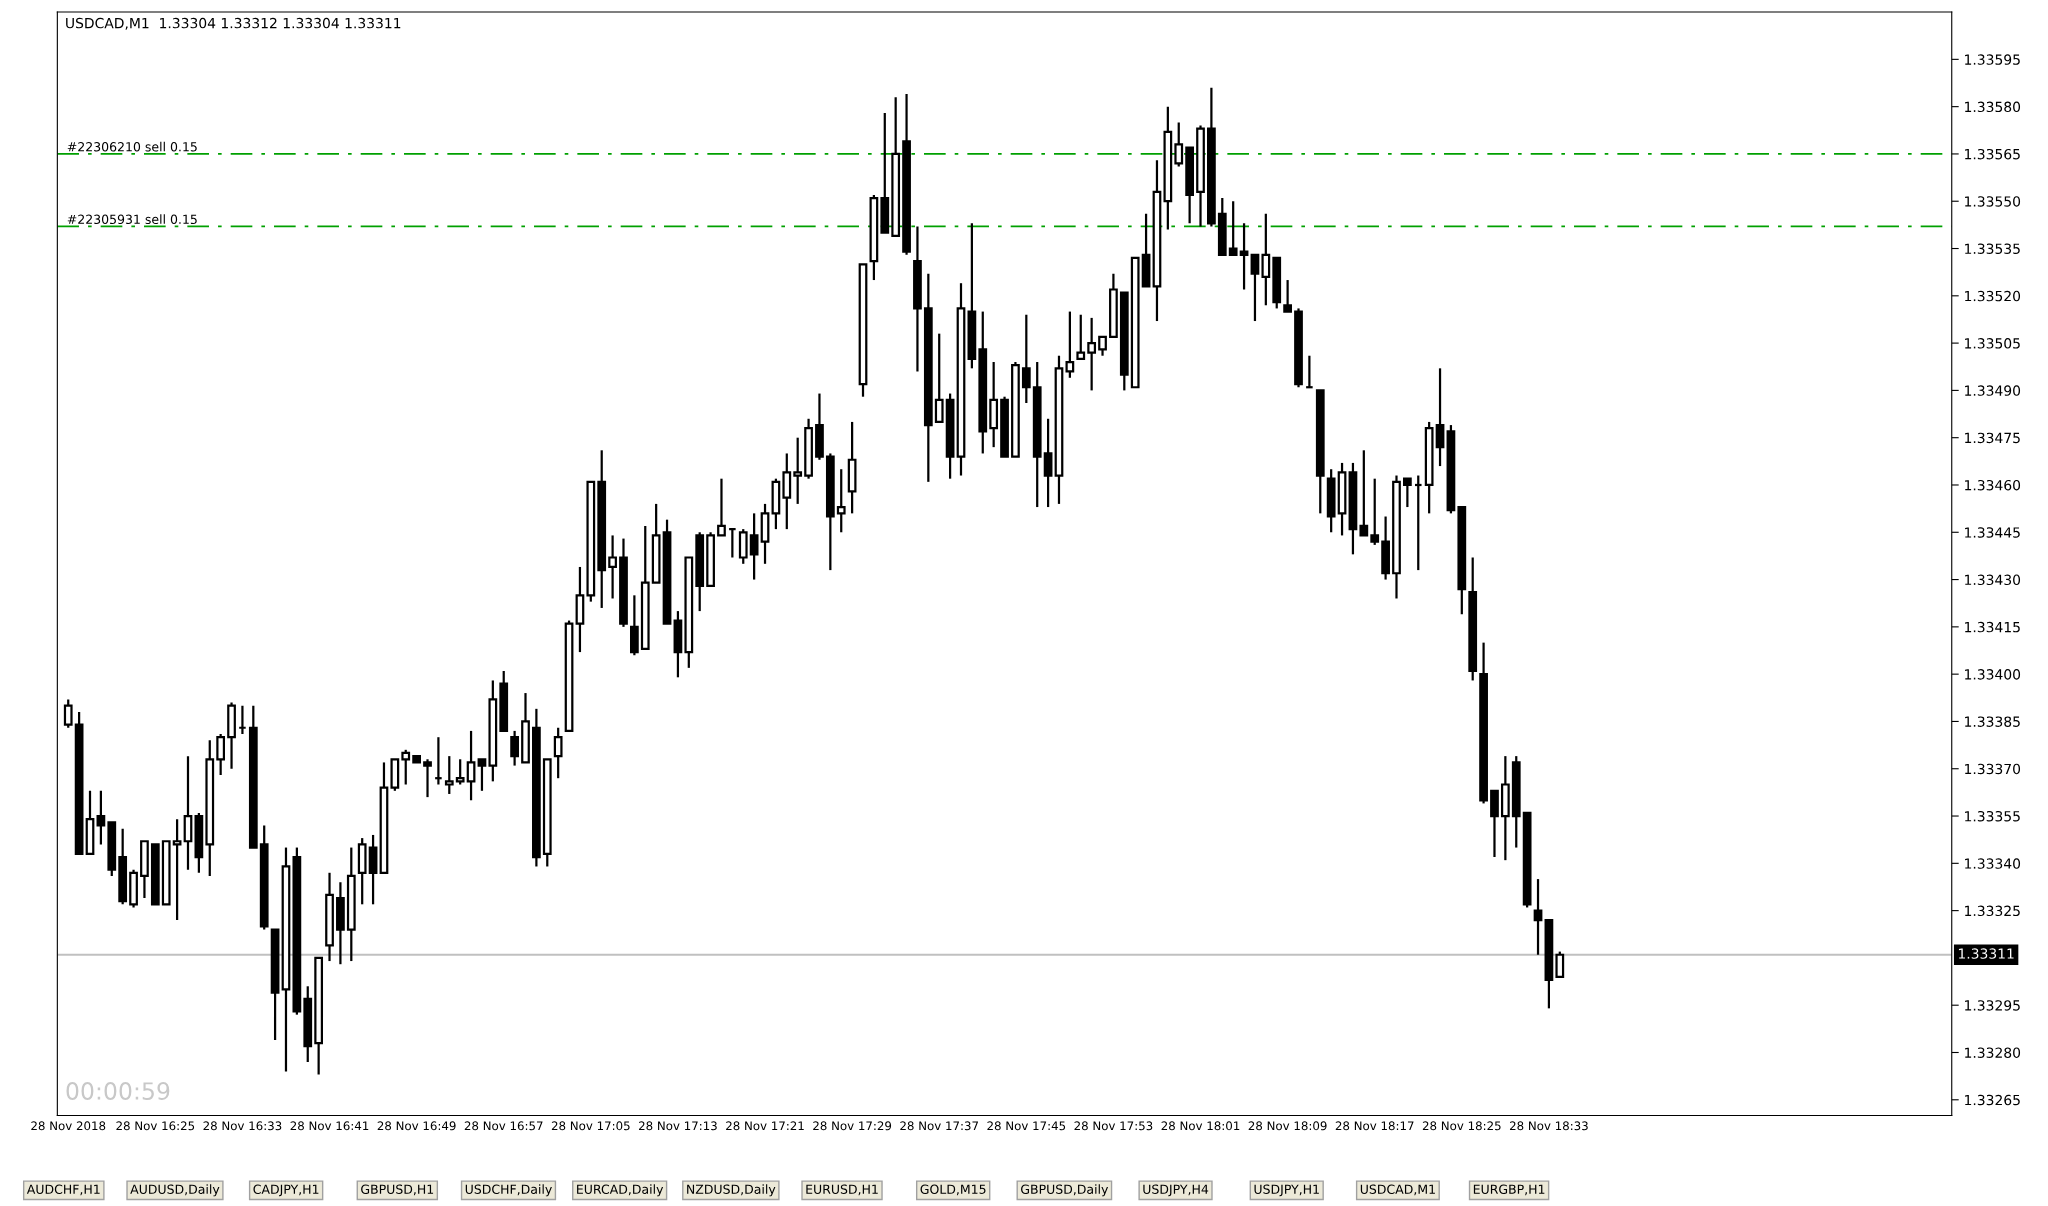 The image size is (2048, 1206). I want to click on text: AUDCHF,H1, so click(63, 1190).